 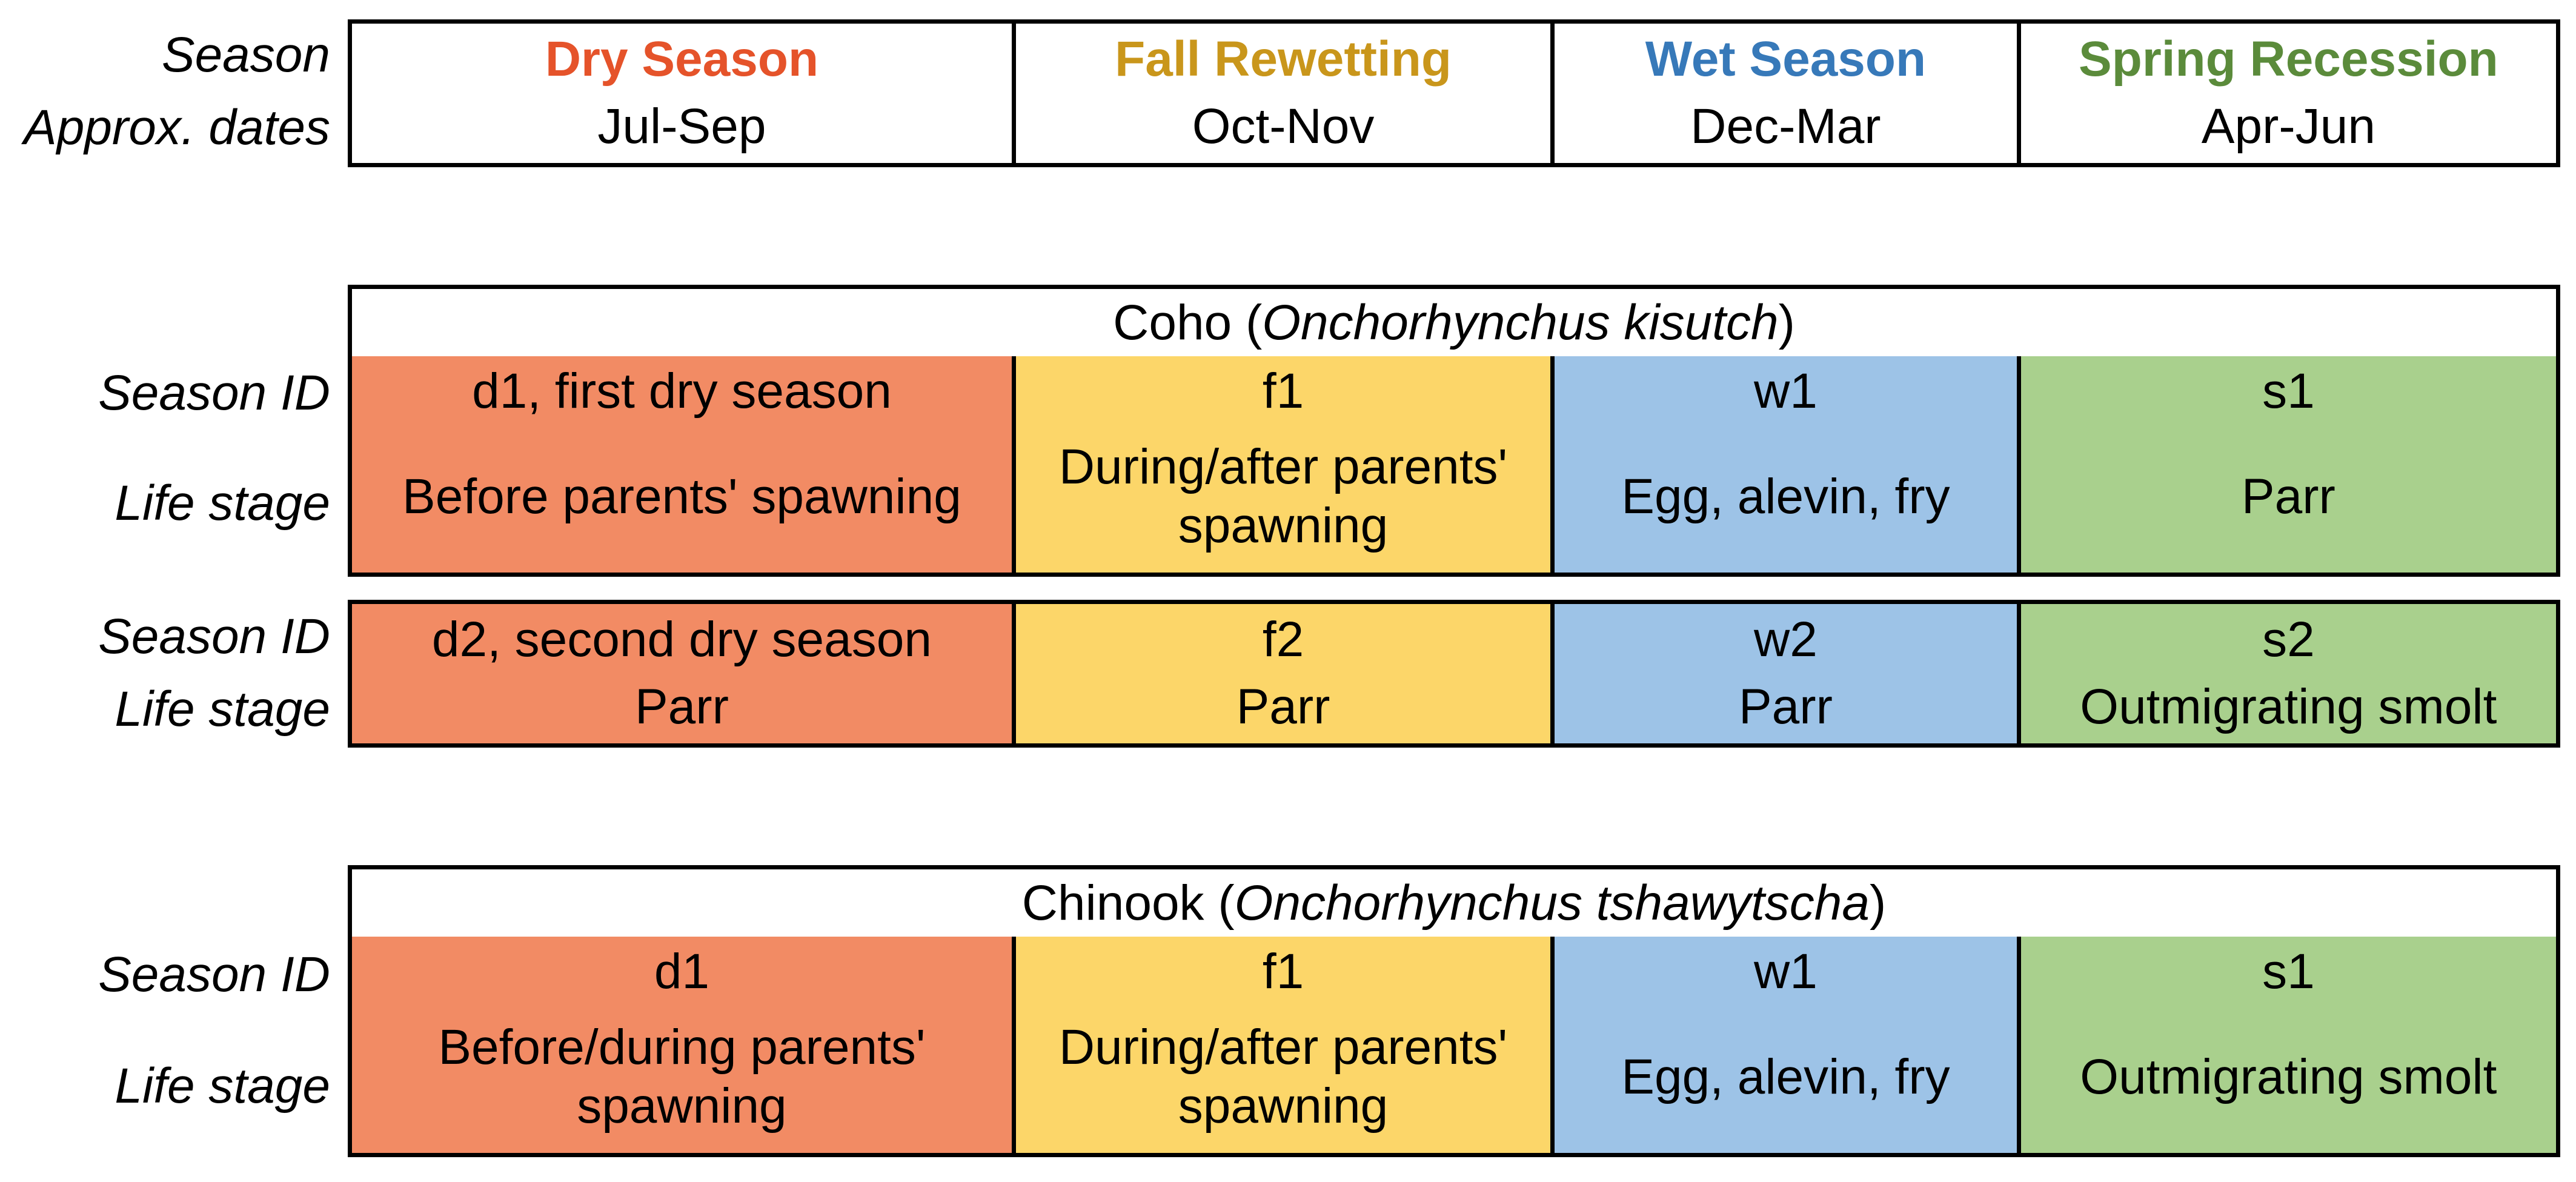 What do you see at coordinates (1284, 126) in the screenshot?
I see `season-dates-fall: Oct-Nov` at bounding box center [1284, 126].